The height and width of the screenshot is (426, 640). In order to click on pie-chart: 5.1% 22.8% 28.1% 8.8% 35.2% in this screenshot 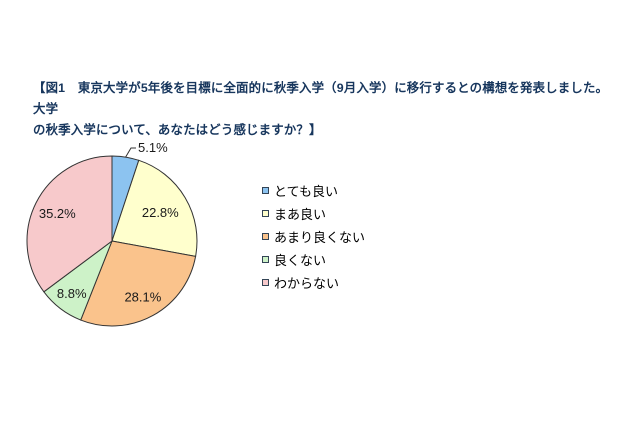, I will do `click(112, 233)`.